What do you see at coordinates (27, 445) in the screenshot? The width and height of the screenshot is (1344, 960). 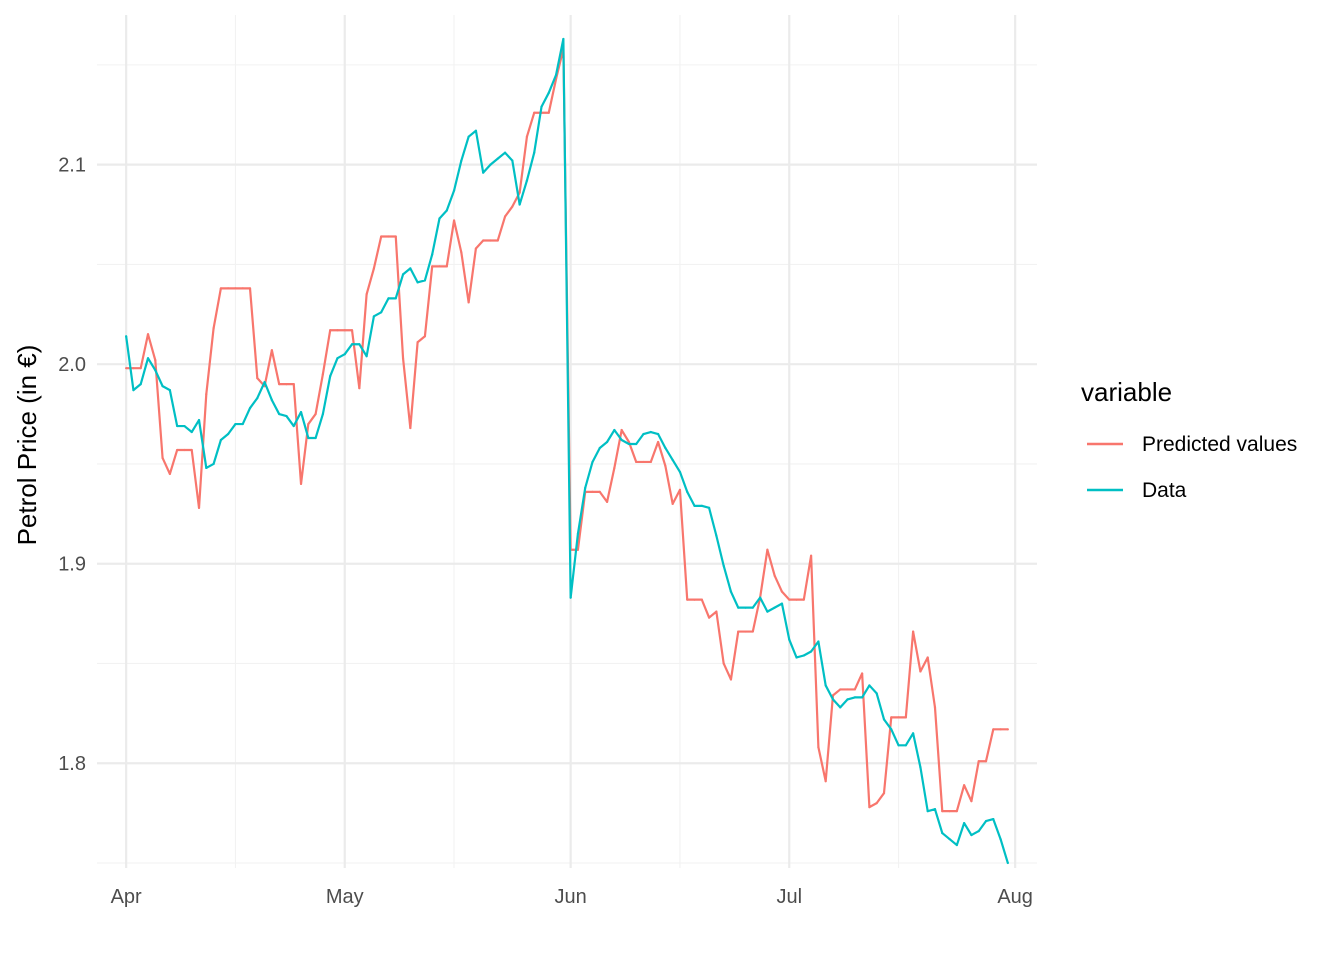 I see `y-axis-title: Petrol Price (in €)` at bounding box center [27, 445].